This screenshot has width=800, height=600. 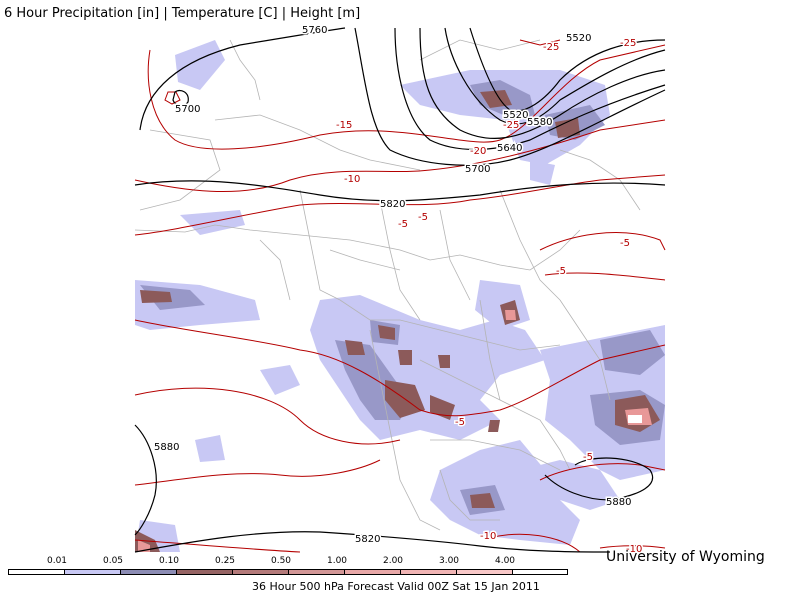 What do you see at coordinates (393, 561) in the screenshot?
I see `legend-tick: 2.00` at bounding box center [393, 561].